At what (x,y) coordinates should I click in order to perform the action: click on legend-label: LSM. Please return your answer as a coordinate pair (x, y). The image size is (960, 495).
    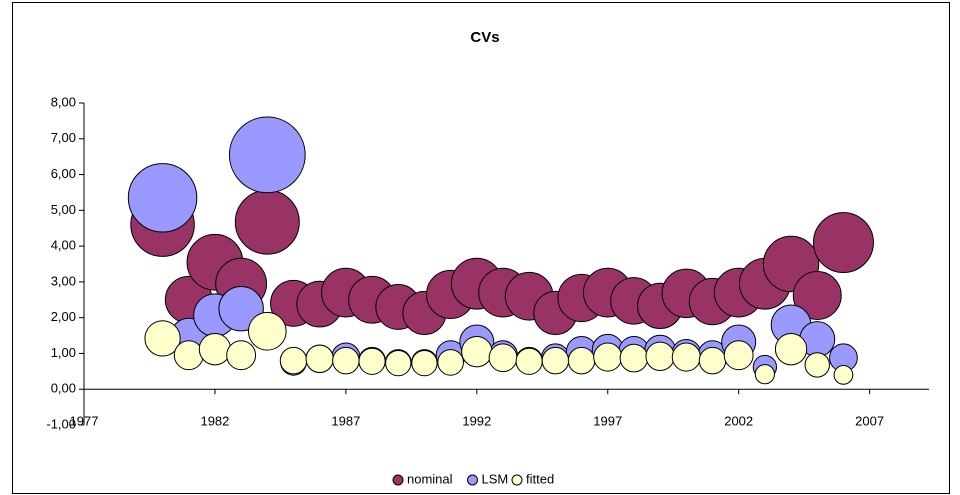
    Looking at the image, I should click on (495, 478).